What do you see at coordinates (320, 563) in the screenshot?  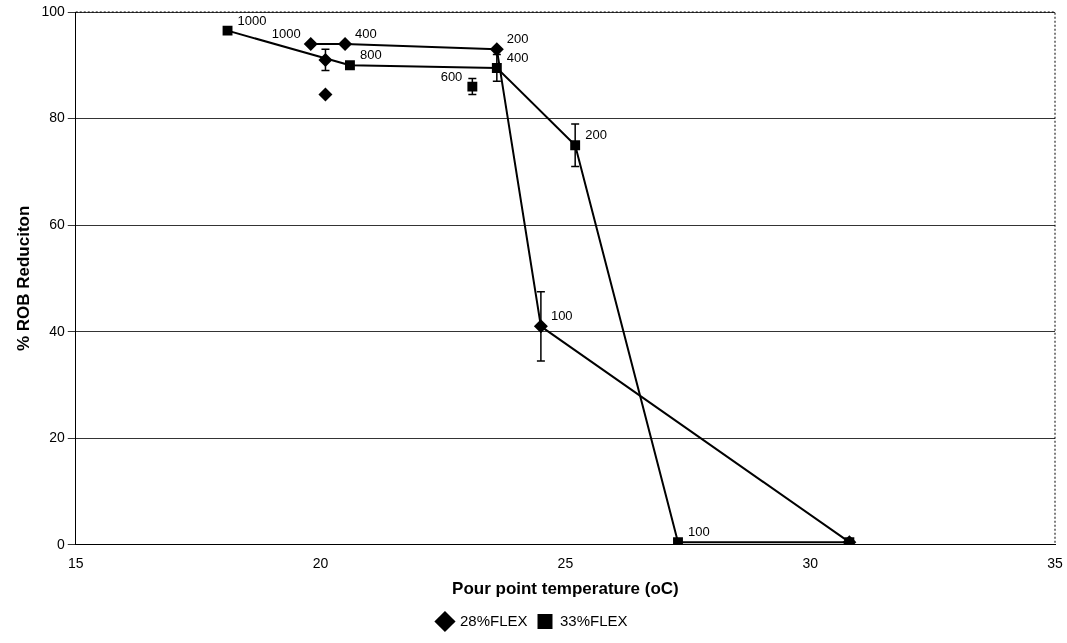 I see `x-tick-label: 20` at bounding box center [320, 563].